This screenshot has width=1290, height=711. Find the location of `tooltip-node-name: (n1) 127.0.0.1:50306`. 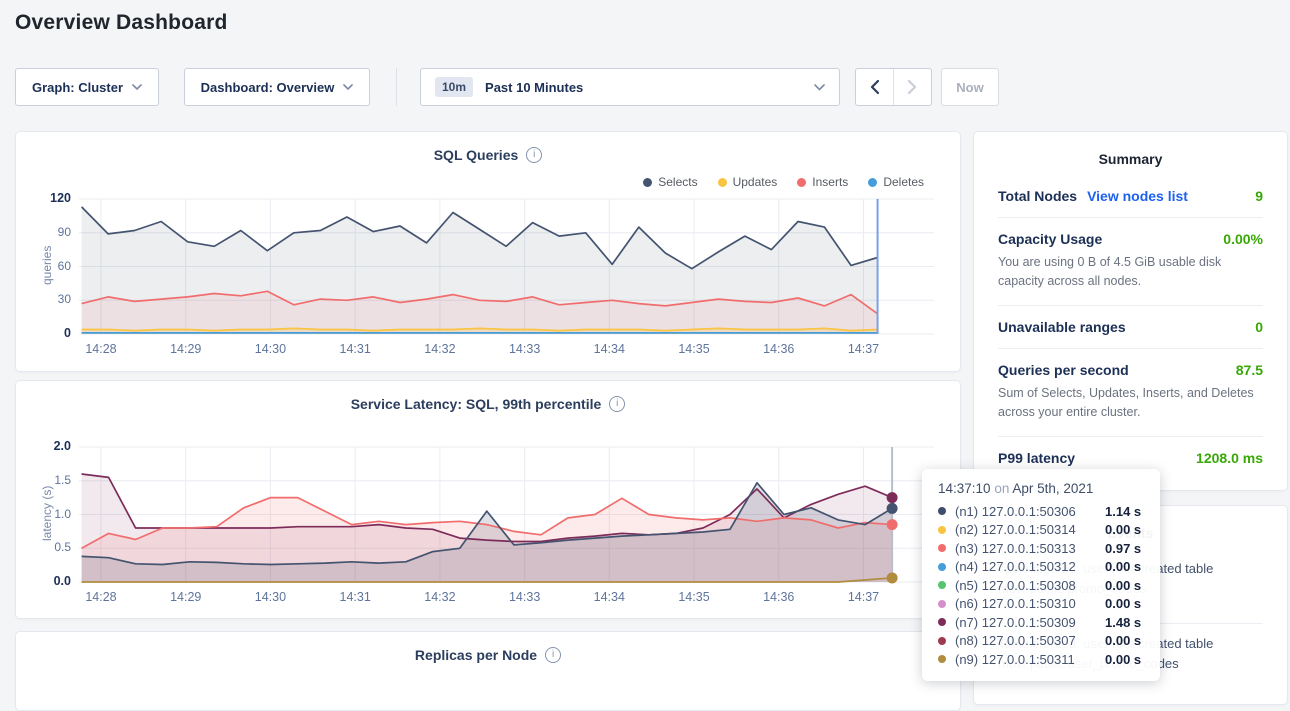

tooltip-node-name: (n1) 127.0.0.1:50306 is located at coordinates (1015, 511).